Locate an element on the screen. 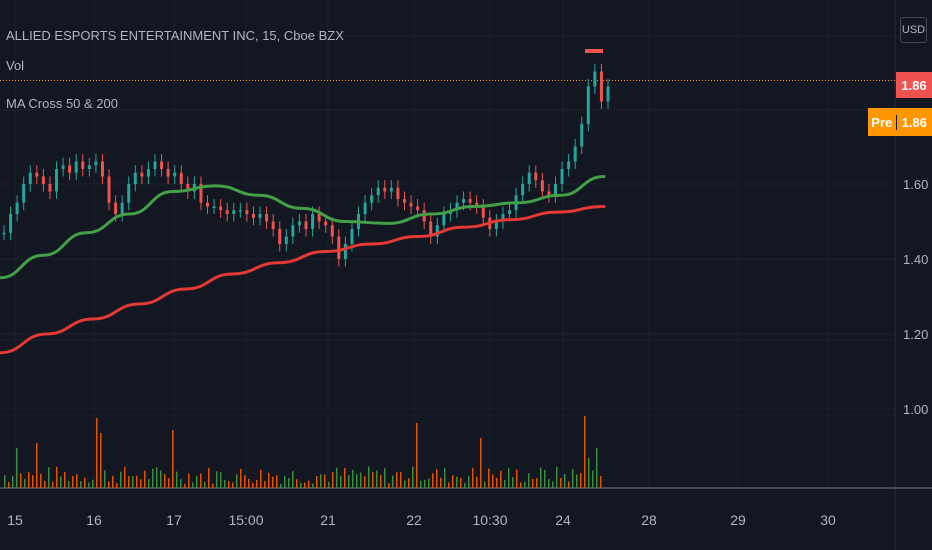 The width and height of the screenshot is (932, 550). x-tick-label: 30 is located at coordinates (828, 520).